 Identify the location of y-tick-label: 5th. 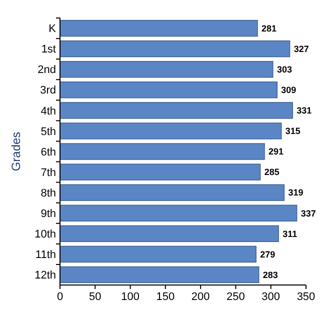
(48, 132).